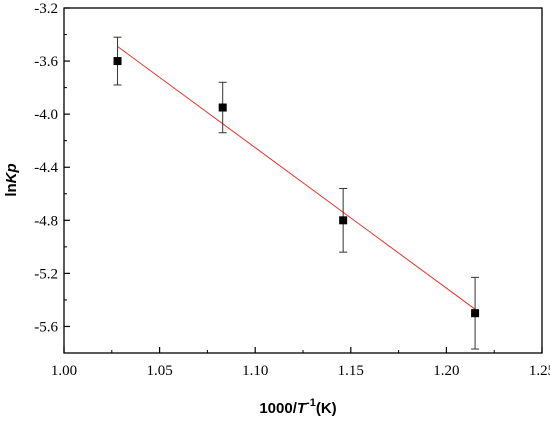 The width and height of the screenshot is (550, 428). What do you see at coordinates (446, 371) in the screenshot?
I see `x-tick-label: 1.20` at bounding box center [446, 371].